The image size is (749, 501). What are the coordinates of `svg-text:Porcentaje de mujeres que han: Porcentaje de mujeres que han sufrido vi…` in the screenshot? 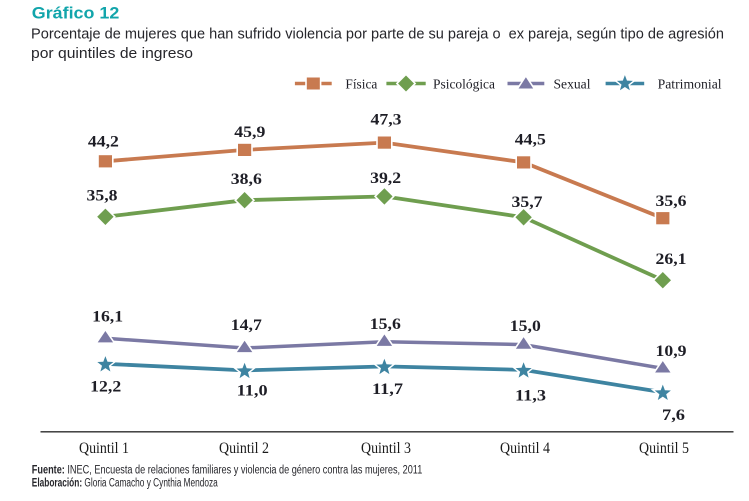 It's located at (377, 34).